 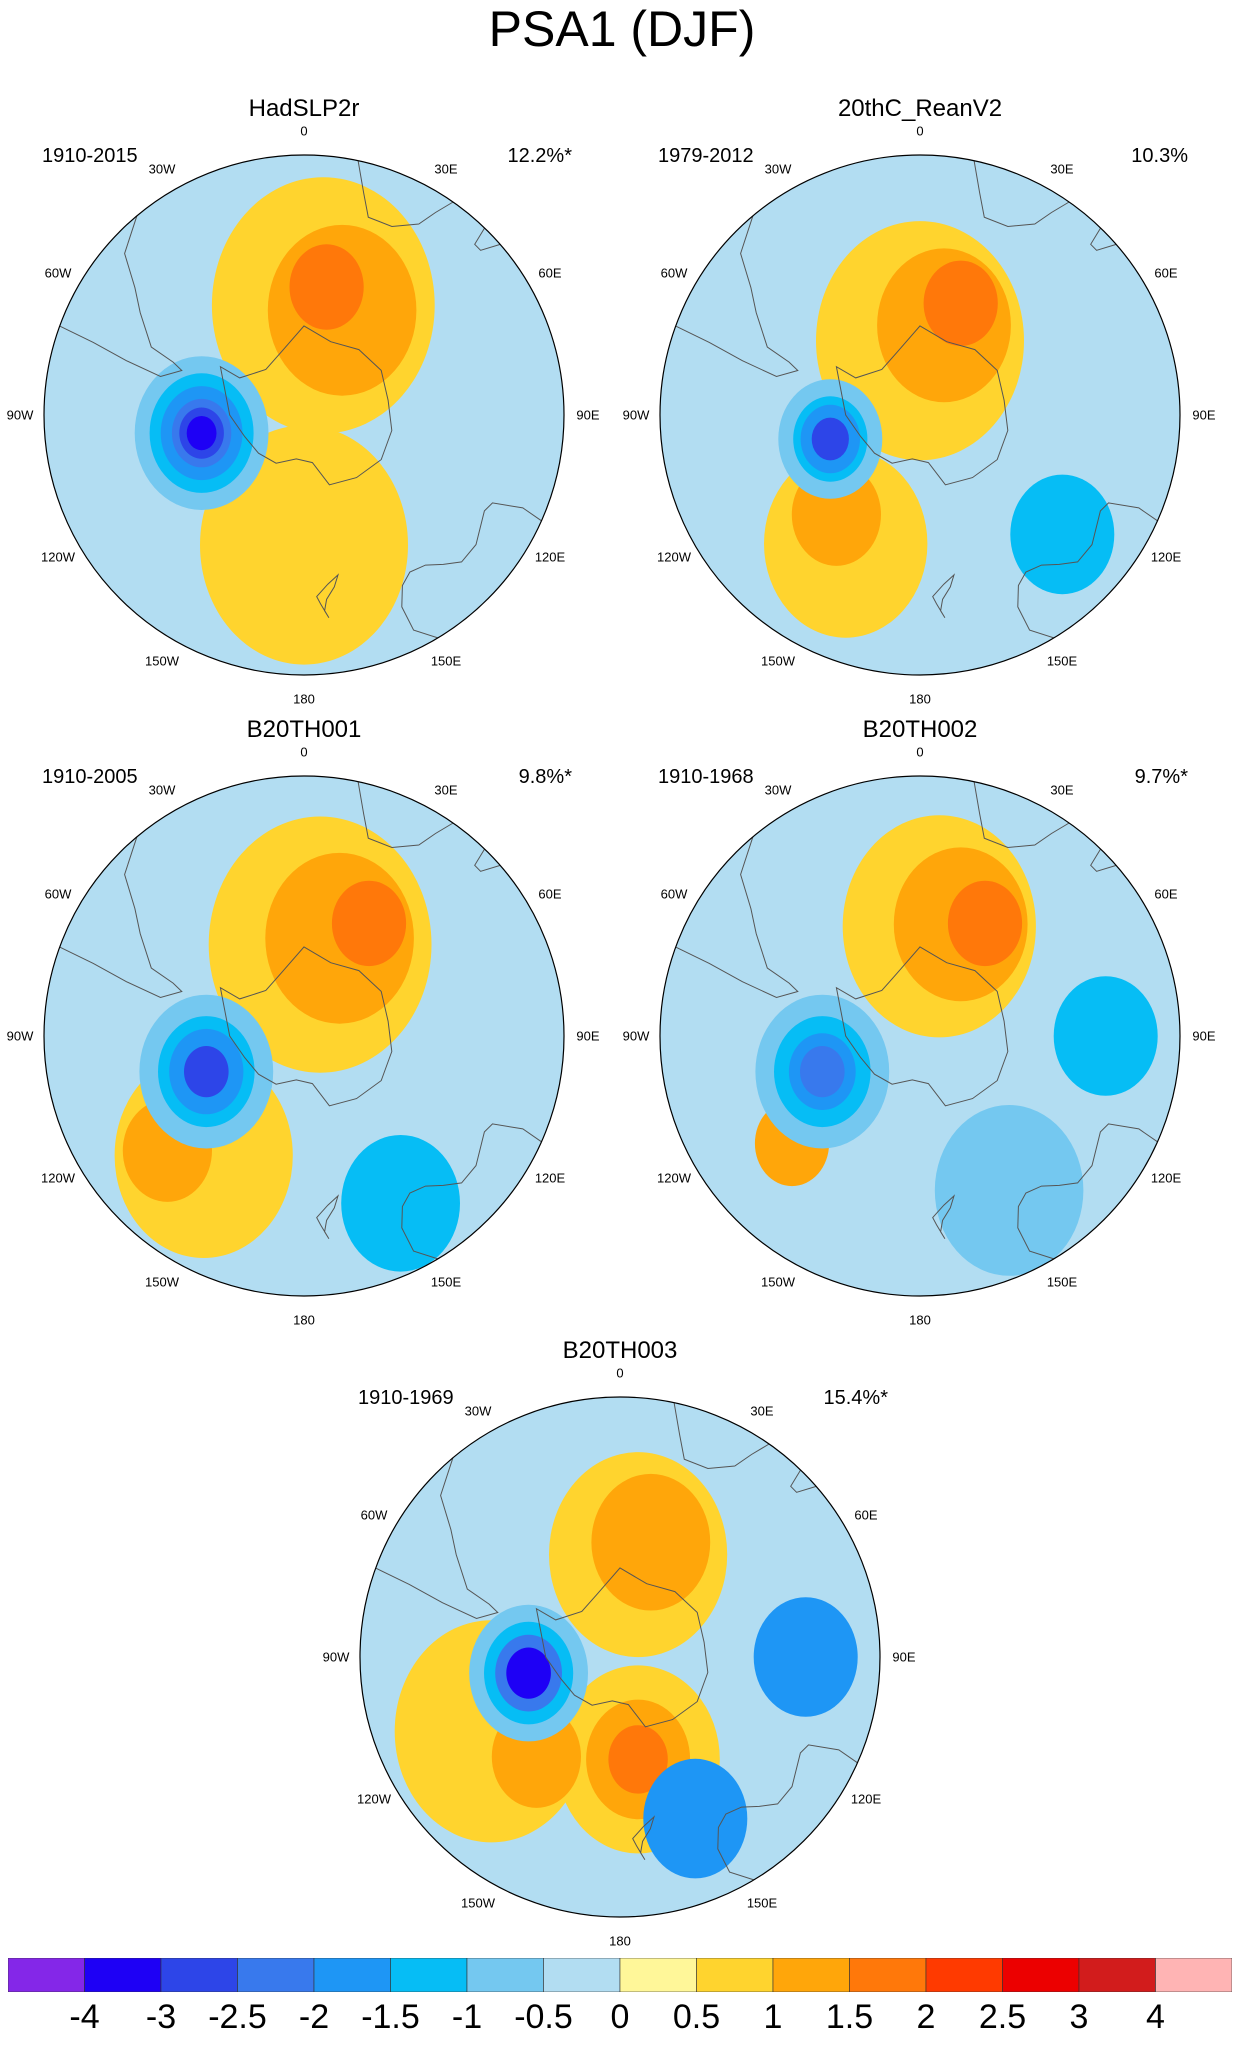 What do you see at coordinates (84, 2017) in the screenshot?
I see `colorbar-tick-label: -4` at bounding box center [84, 2017].